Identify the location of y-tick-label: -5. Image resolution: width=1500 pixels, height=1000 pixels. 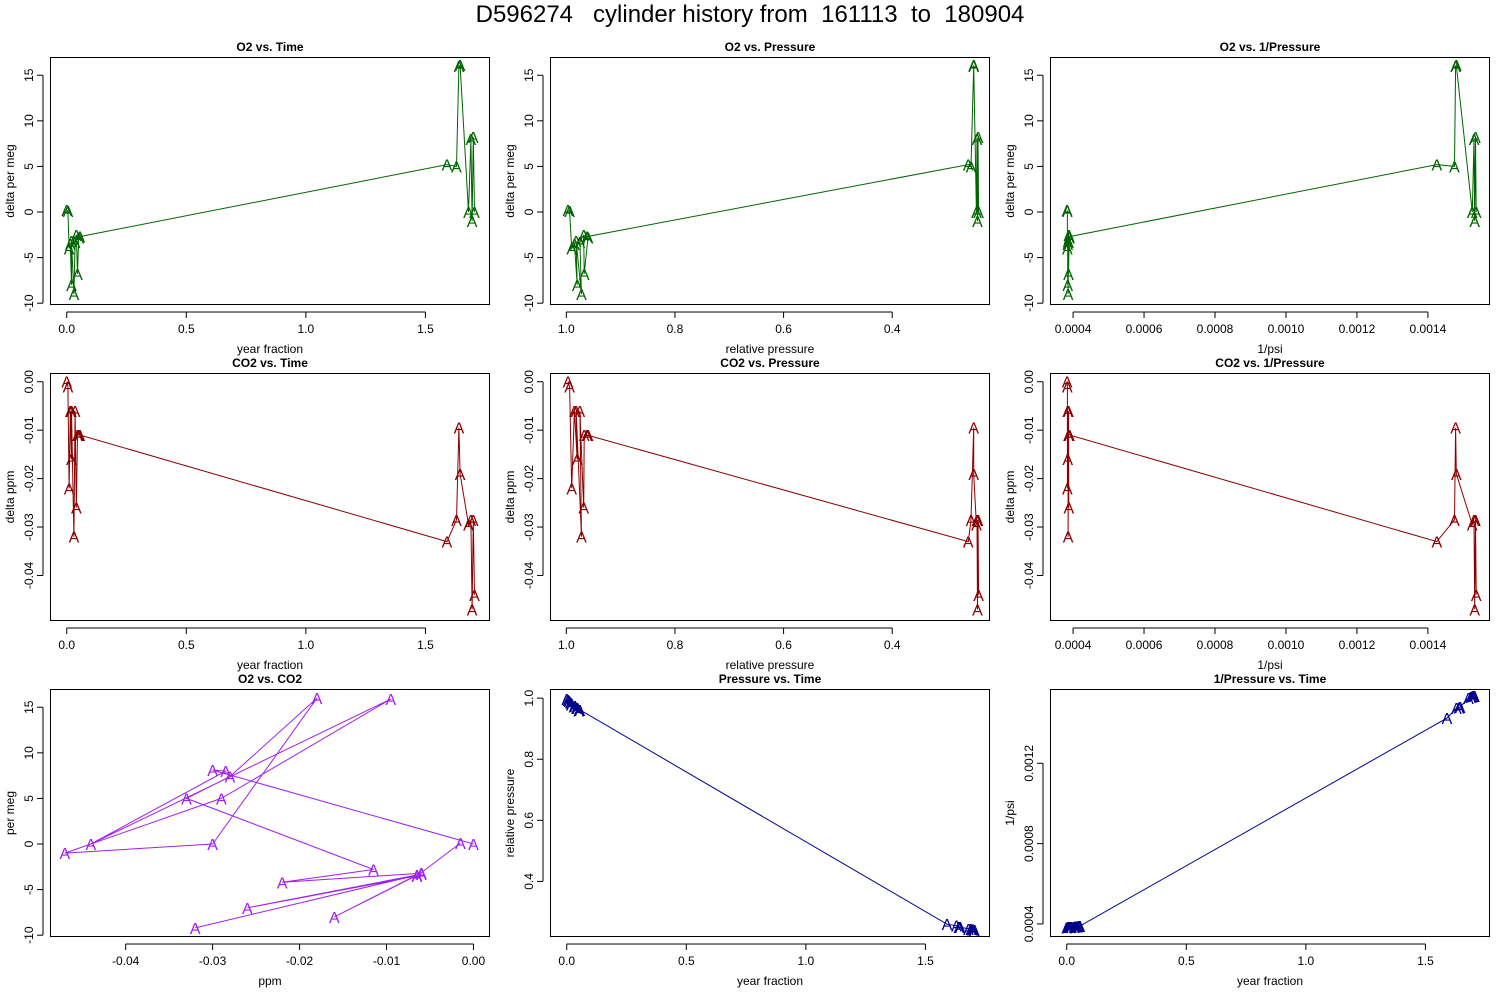
(529, 257).